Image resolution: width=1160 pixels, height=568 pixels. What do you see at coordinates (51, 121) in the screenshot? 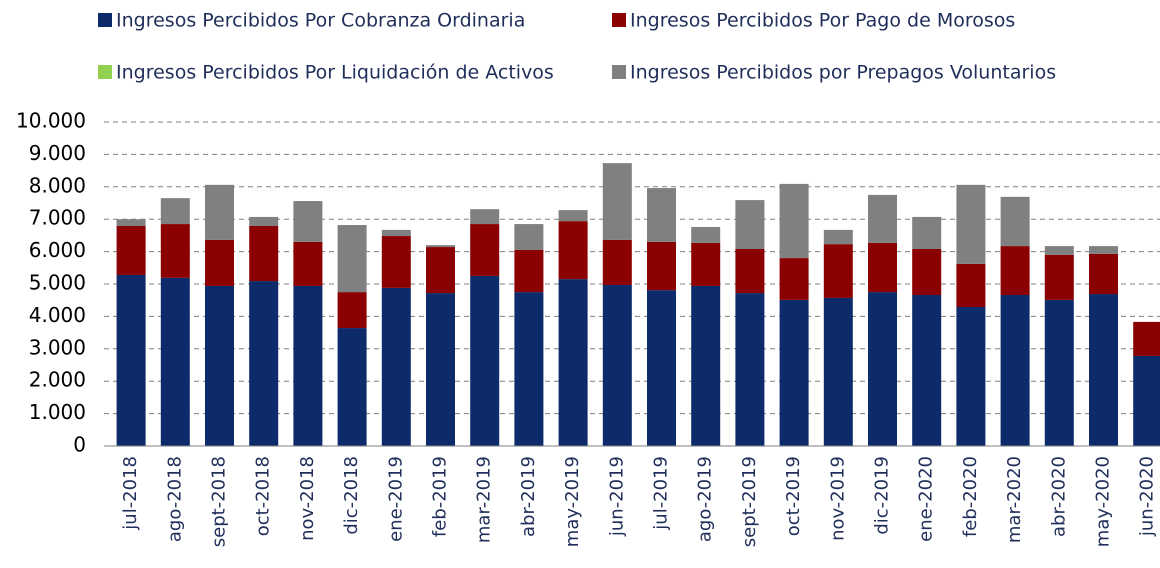
I see `y-tick-label: 10.000` at bounding box center [51, 121].